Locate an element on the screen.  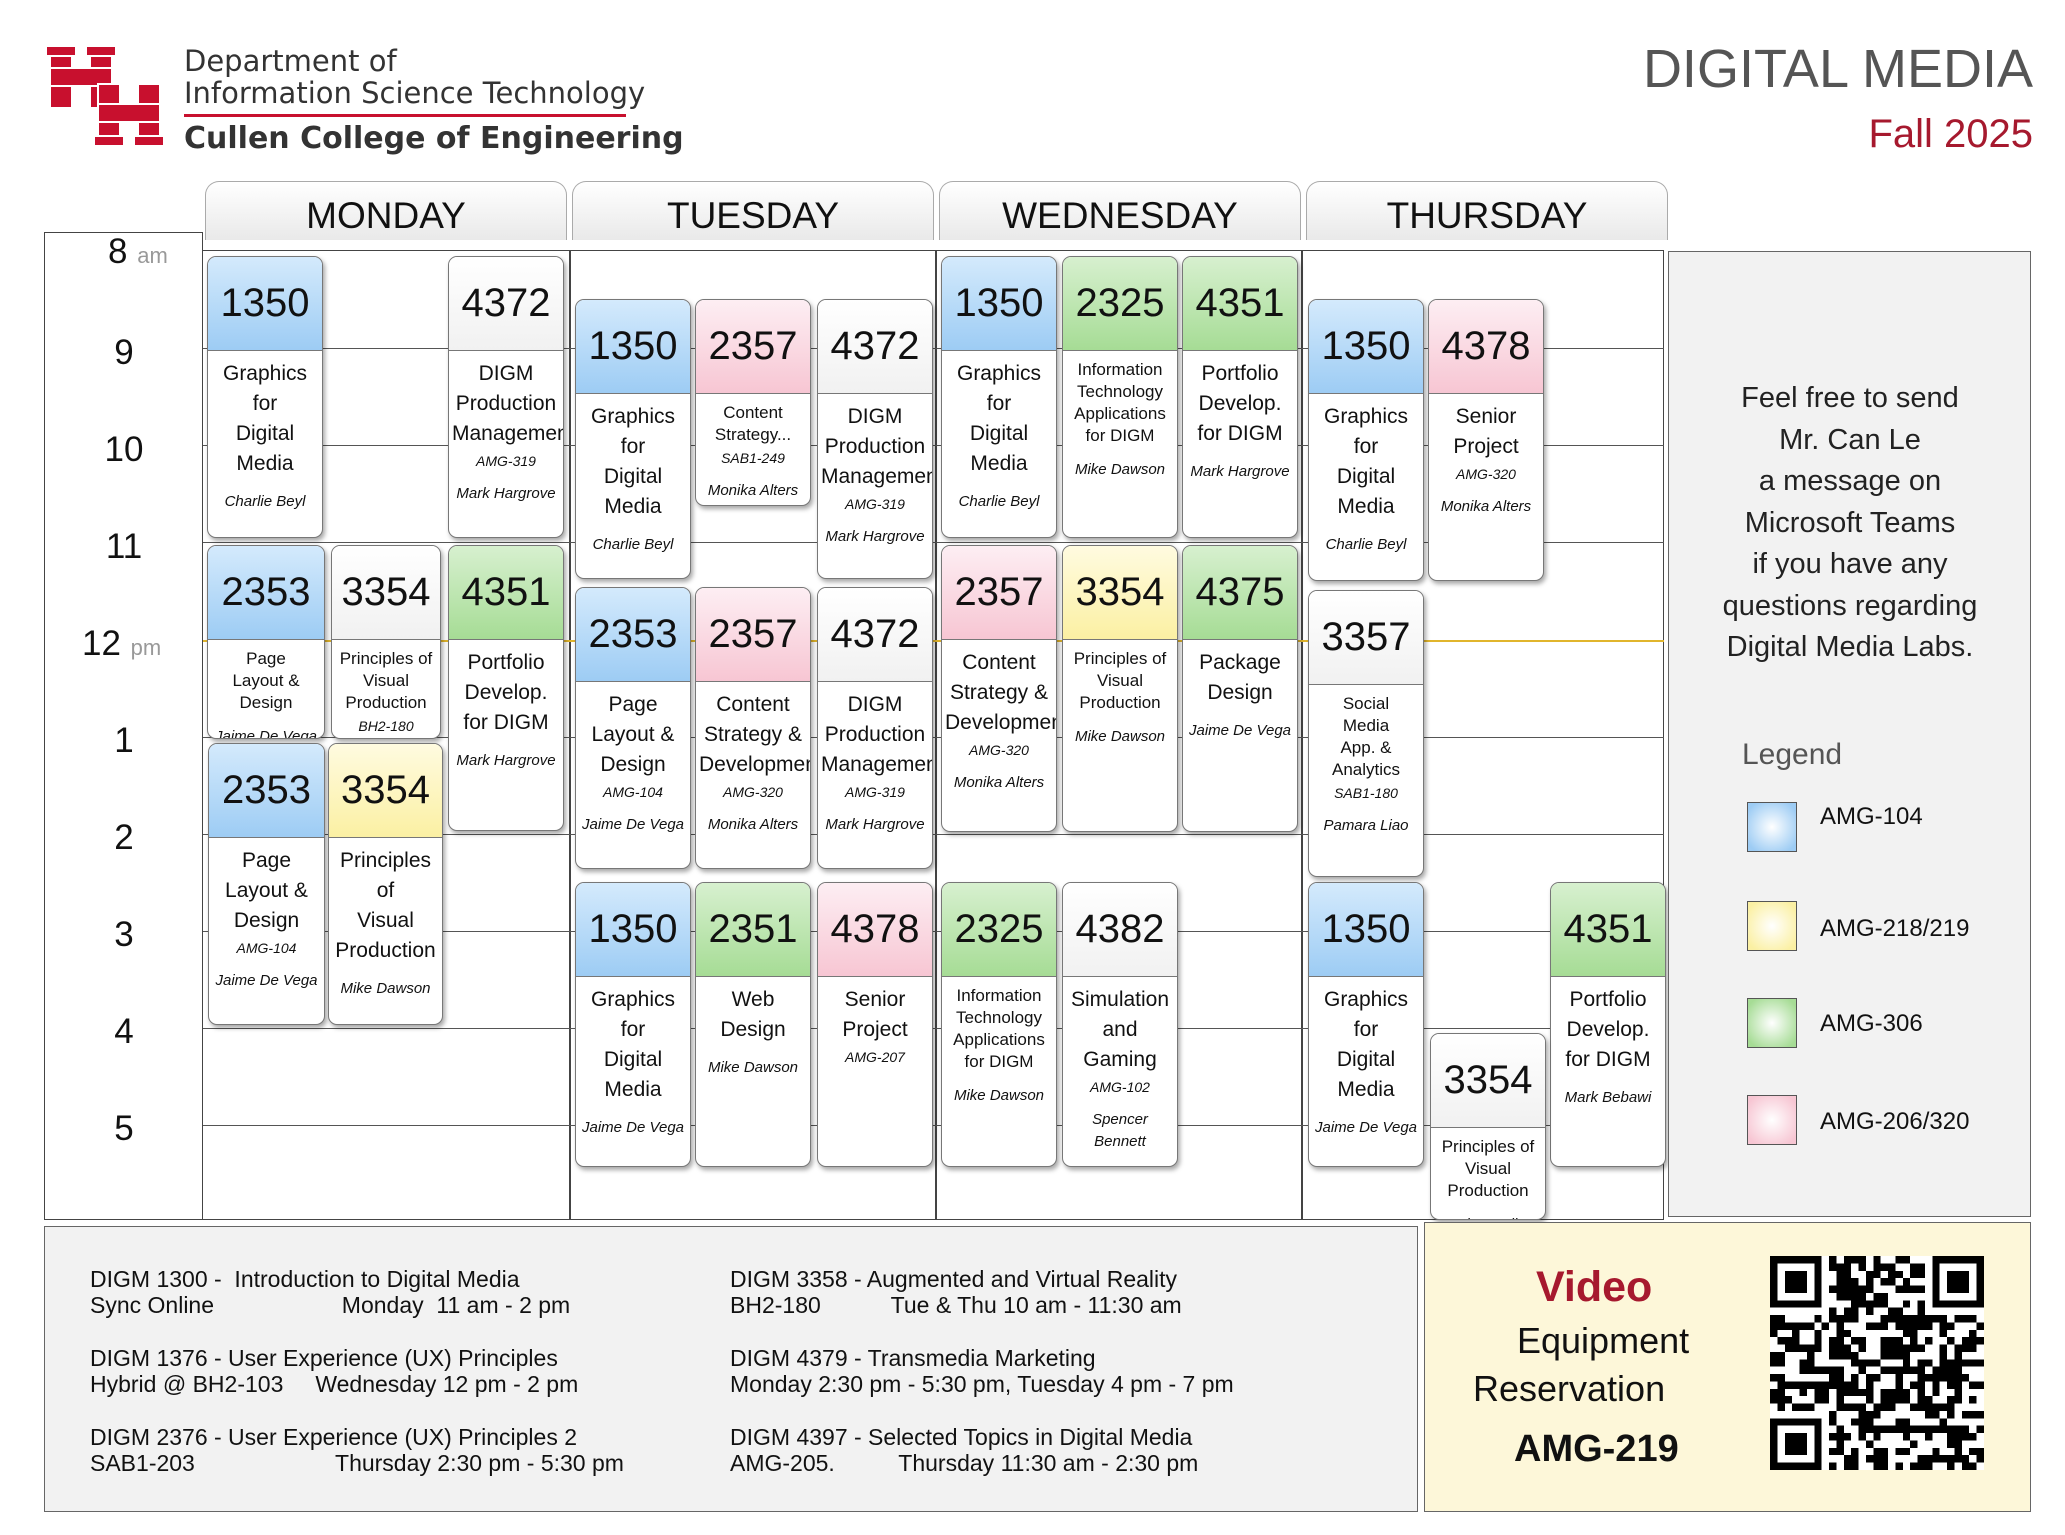
course-title-line: for DIGM is located at coordinates (1608, 1059).